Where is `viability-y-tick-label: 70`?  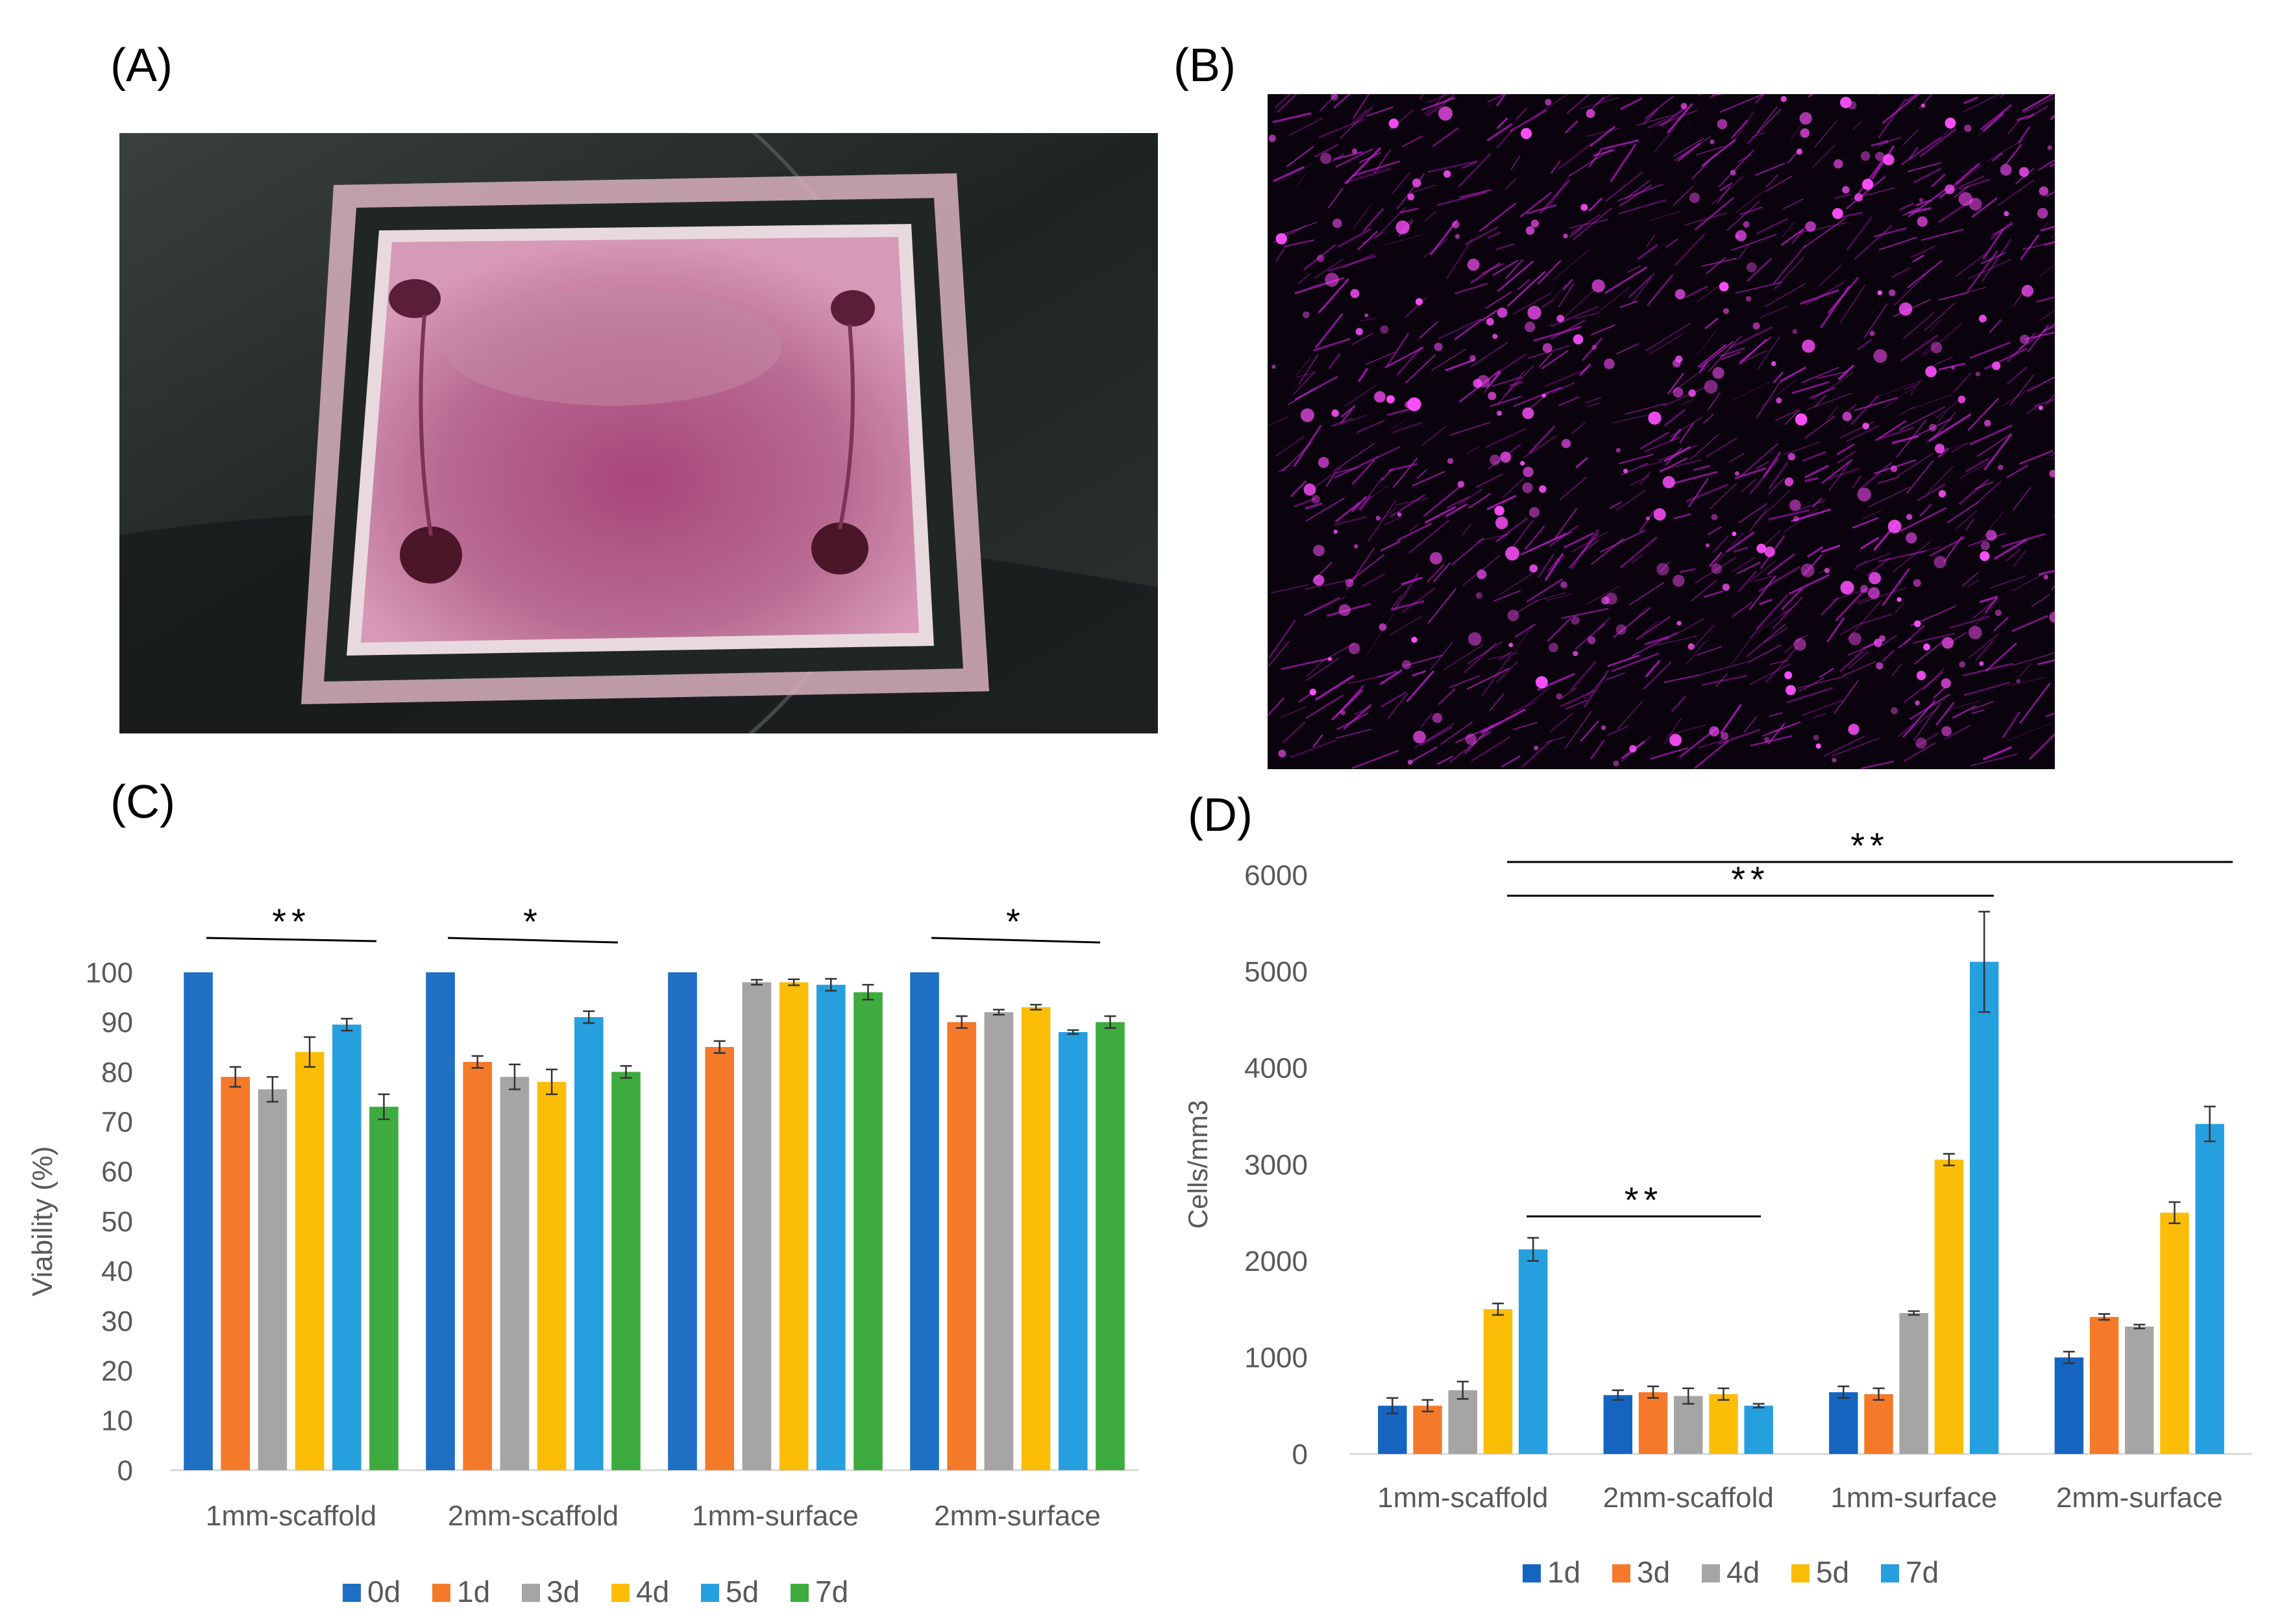 viability-y-tick-label: 70 is located at coordinates (117, 1122).